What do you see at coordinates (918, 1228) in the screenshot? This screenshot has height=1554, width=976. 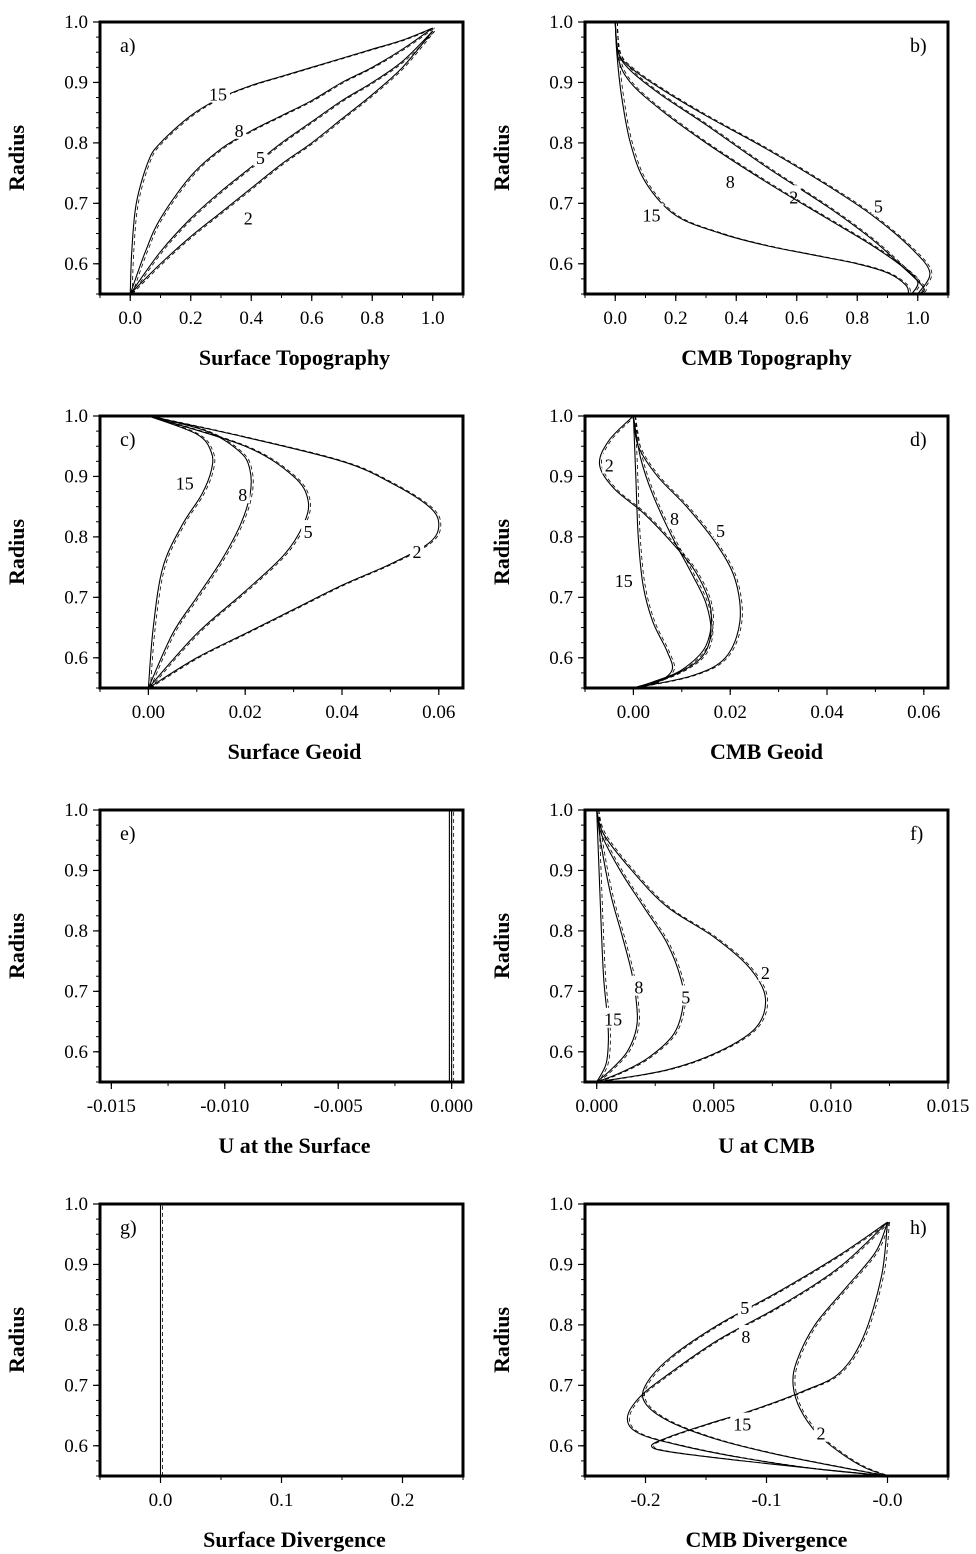 I see `panel-label: h)` at bounding box center [918, 1228].